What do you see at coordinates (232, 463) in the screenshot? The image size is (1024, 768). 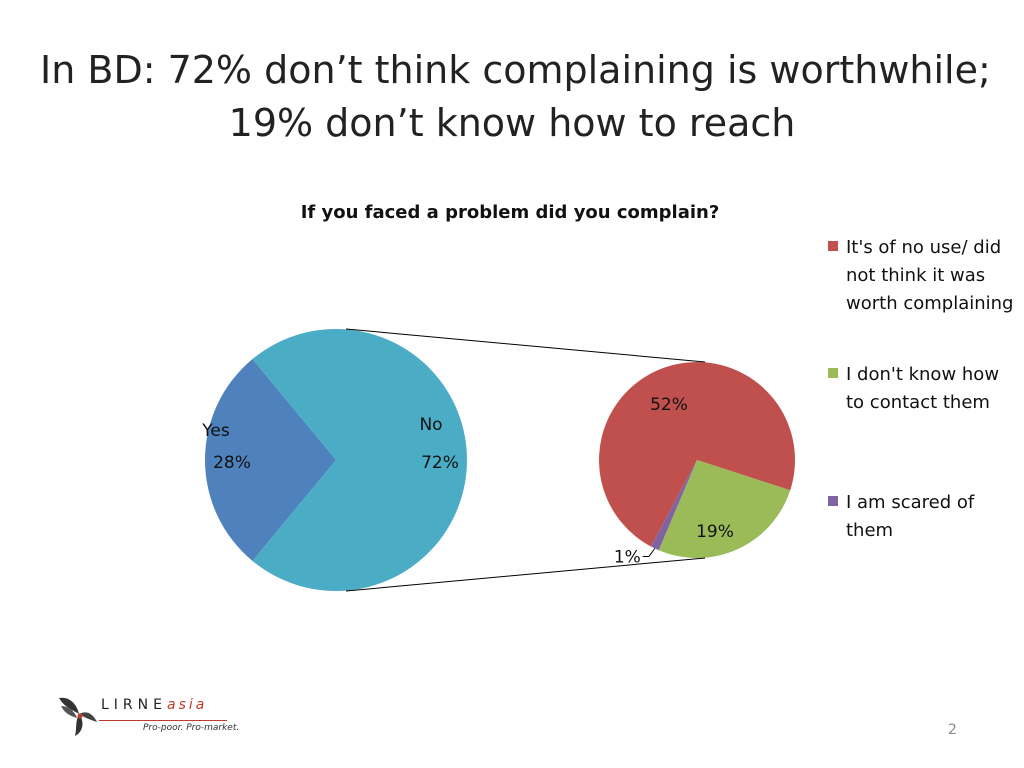 I see `label-yes-value: 28%` at bounding box center [232, 463].